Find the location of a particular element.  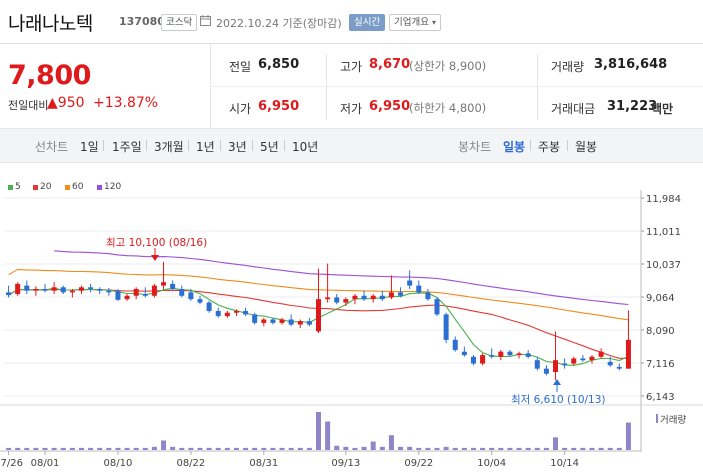

candle-daily: 일봉 is located at coordinates (514, 147).